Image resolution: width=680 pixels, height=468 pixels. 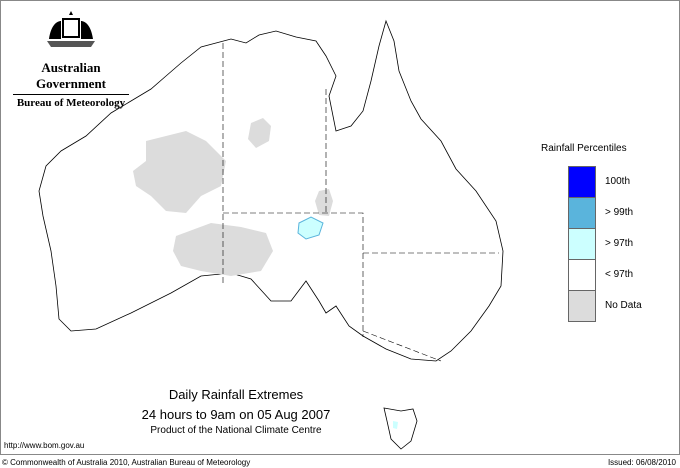 I want to click on map-subtitle: 24 hours to 9am on 05 Aug 2007, so click(x=236, y=414).